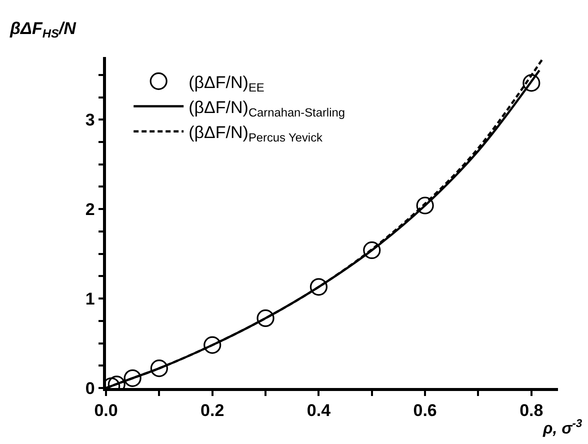  Describe the element at coordinates (226, 83) in the screenshot. I see `legend-label: (βΔF/N)$_{EE}$` at that location.